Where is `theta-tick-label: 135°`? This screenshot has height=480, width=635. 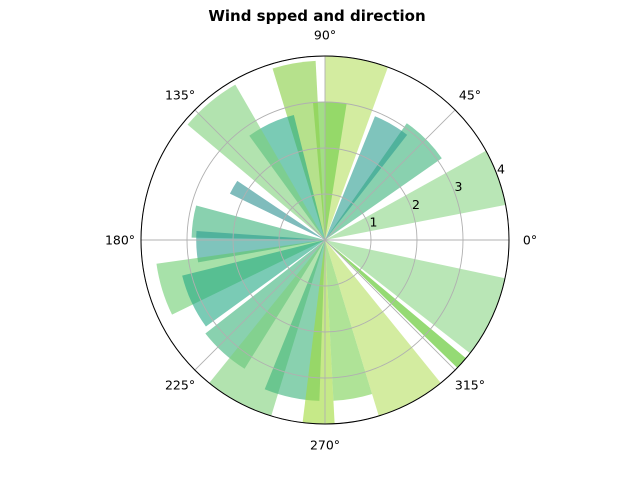
theta-tick-label: 135° is located at coordinates (180, 95).